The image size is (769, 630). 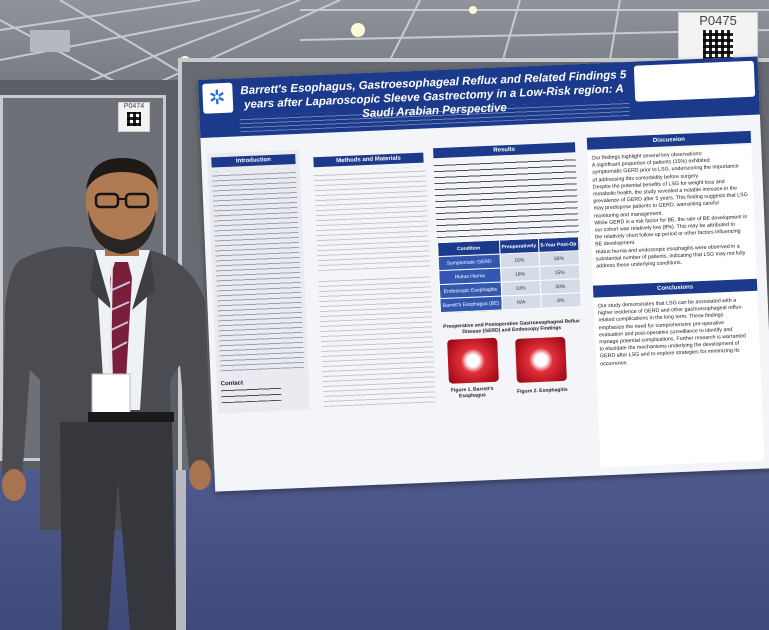 I want to click on figure-caption-1: Figure 1. Barrett's Esophagus, so click(x=472, y=392).